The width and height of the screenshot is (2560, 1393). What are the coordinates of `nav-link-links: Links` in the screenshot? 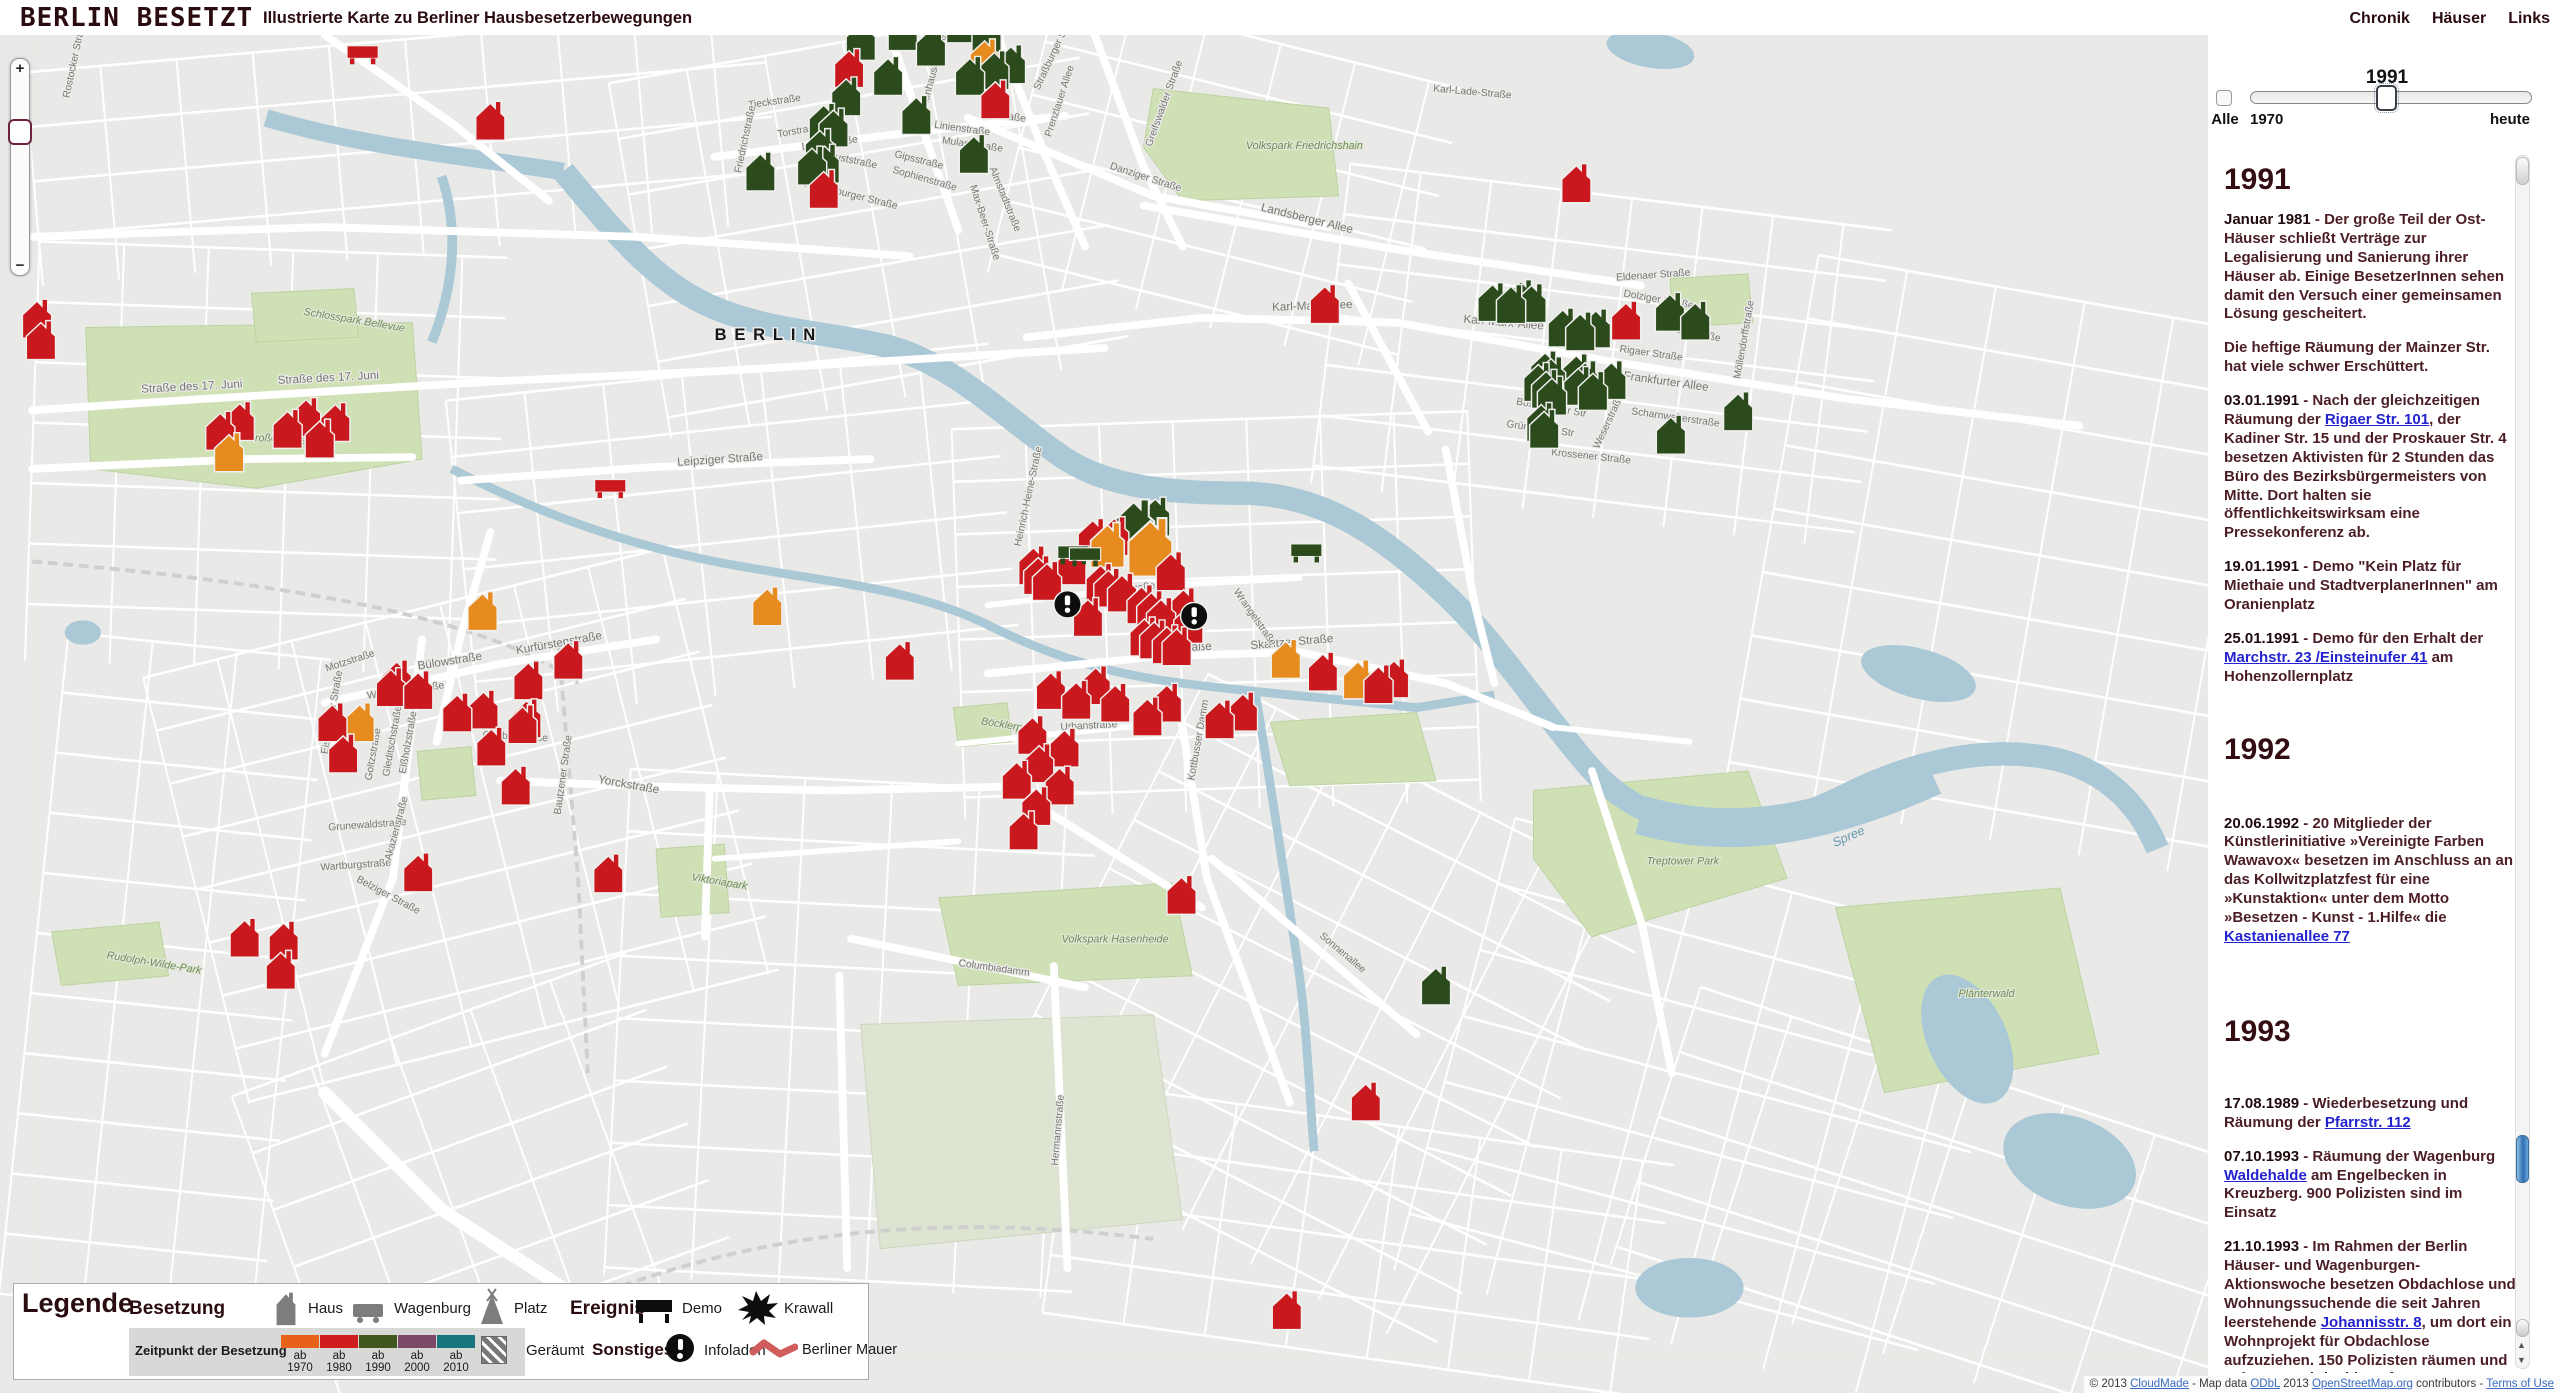 It's located at (2529, 18).